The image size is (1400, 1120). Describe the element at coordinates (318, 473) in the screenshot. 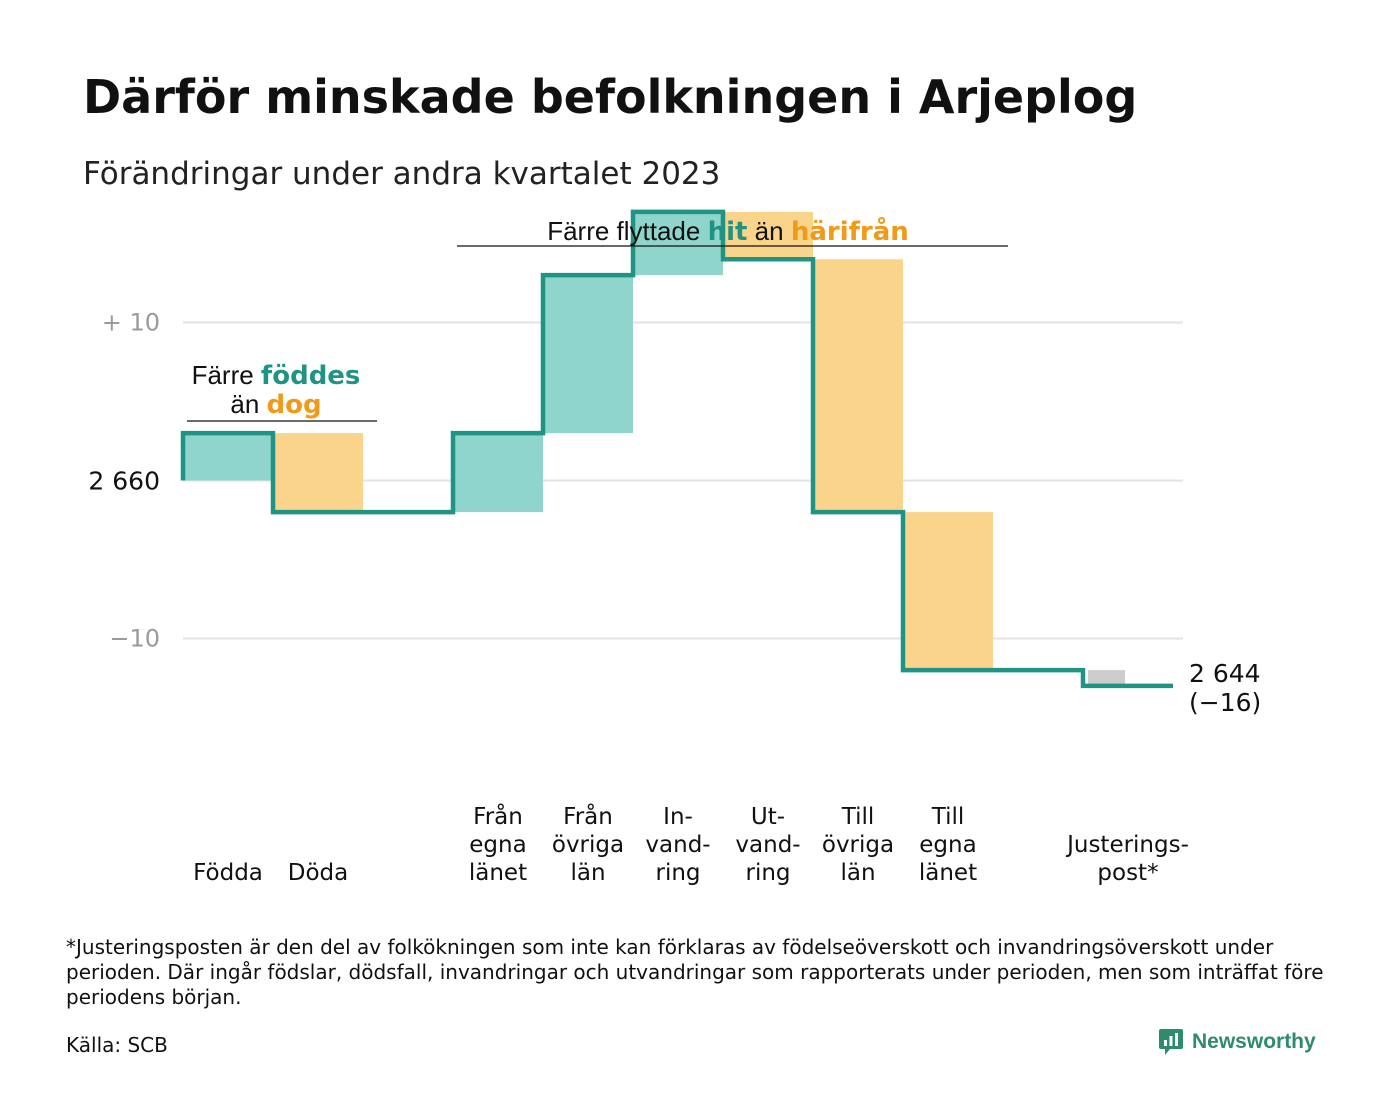

I see `bar-döda` at that location.